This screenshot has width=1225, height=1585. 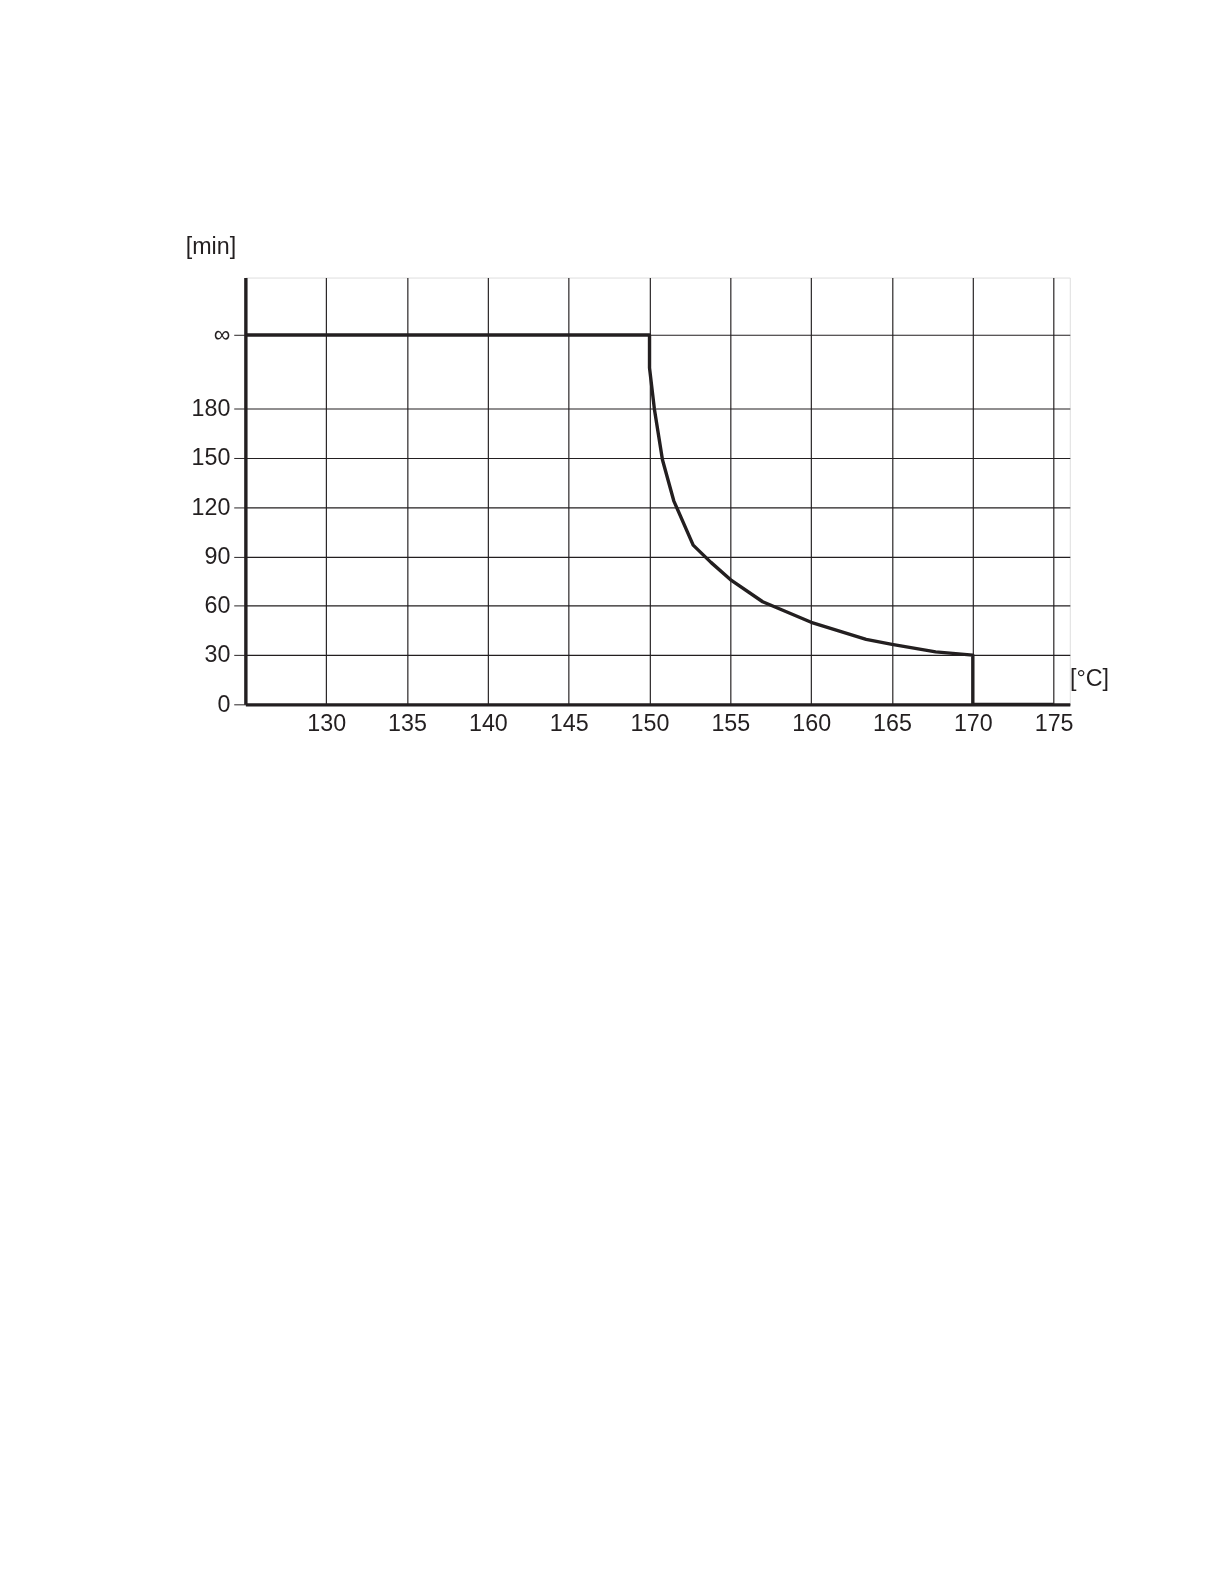 I want to click on y-tick-label: 60, so click(x=217, y=605).